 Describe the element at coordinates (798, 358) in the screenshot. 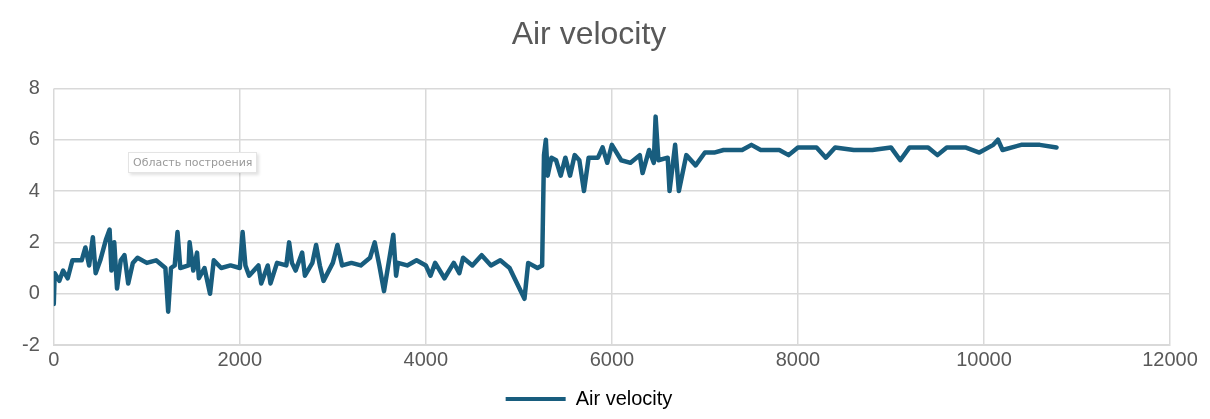

I see `x-tick-label: 8000` at that location.